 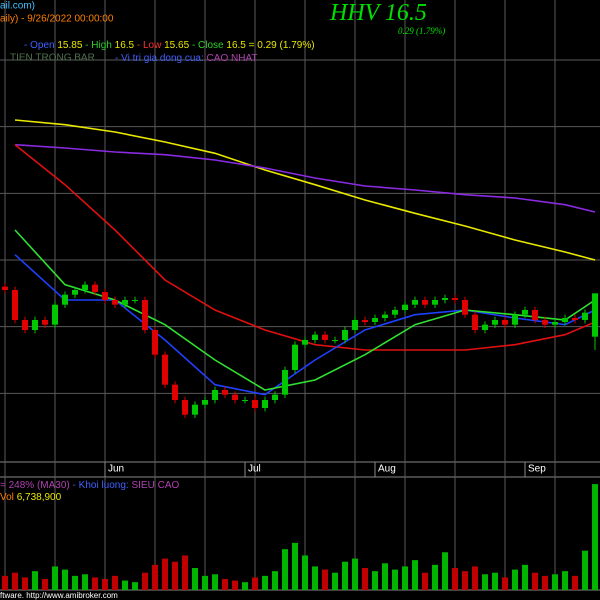 I want to click on date: aily) - 9/26/2022 00:00:00, so click(x=57, y=19).